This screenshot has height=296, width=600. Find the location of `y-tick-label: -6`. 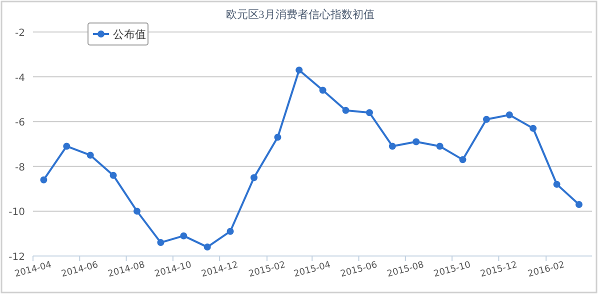

y-tick-label: -6 is located at coordinates (20, 123).